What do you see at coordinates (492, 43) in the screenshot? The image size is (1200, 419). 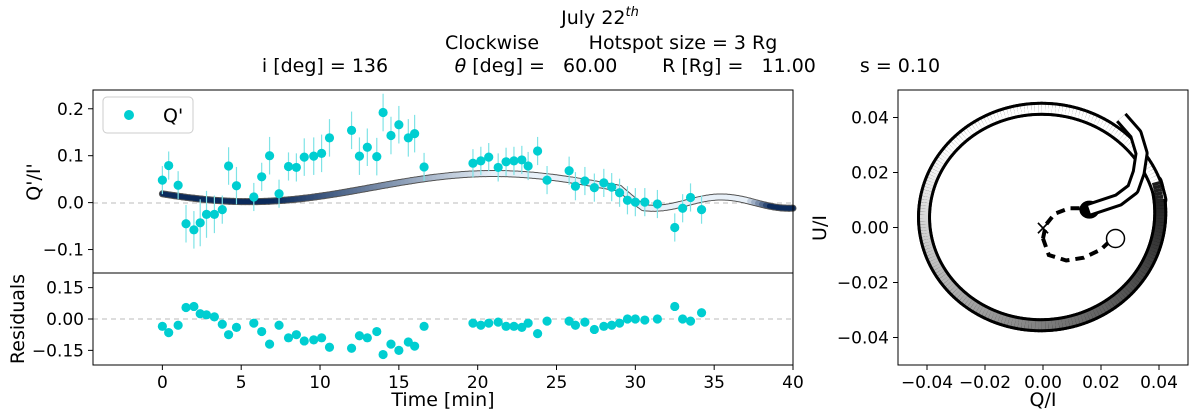 I see `title-rotation: Clockwise` at bounding box center [492, 43].